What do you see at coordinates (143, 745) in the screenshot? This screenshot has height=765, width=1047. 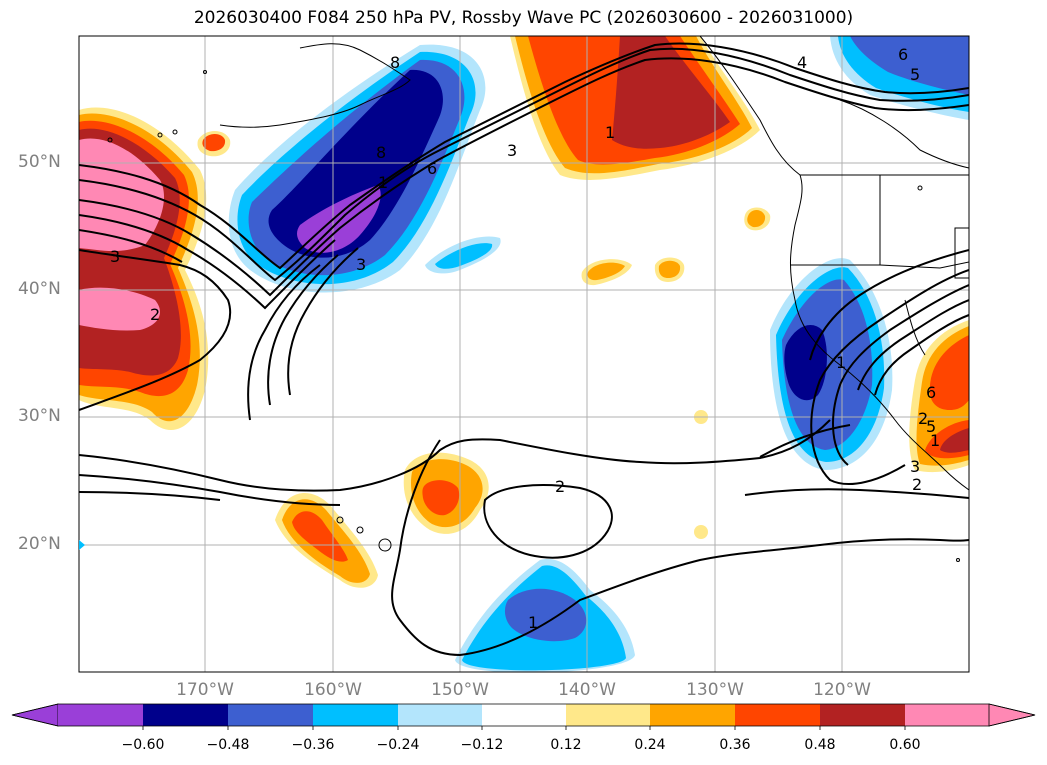 I see `colorbar-tick-label: −0.60` at bounding box center [143, 745].